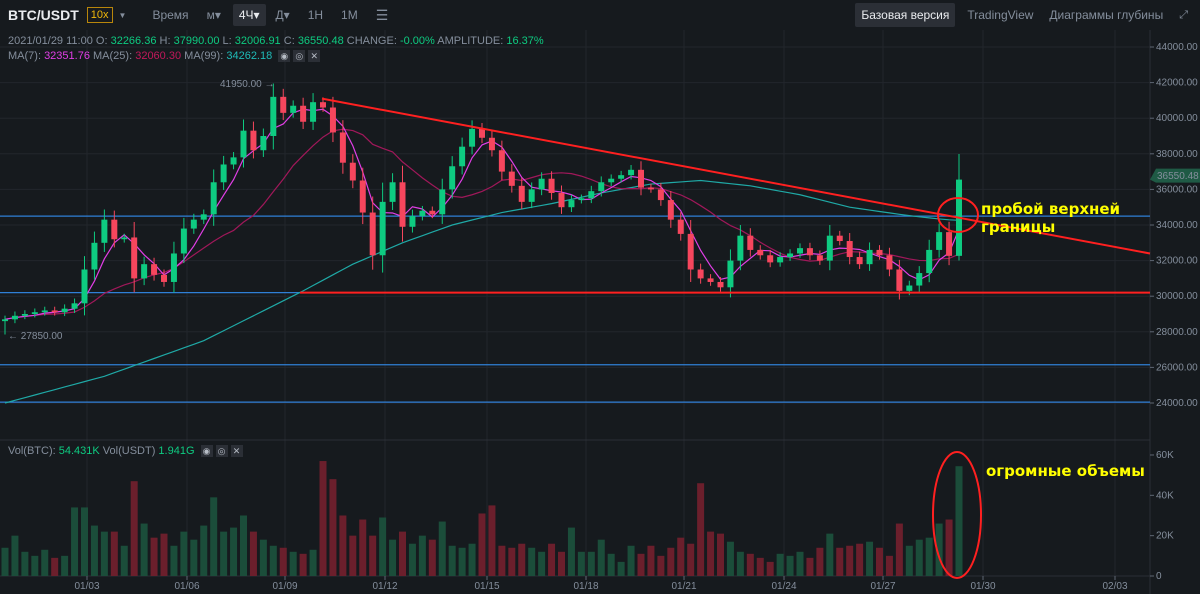 The width and height of the screenshot is (1200, 594). I want to click on date-tick-label: 01/12, so click(384, 586).